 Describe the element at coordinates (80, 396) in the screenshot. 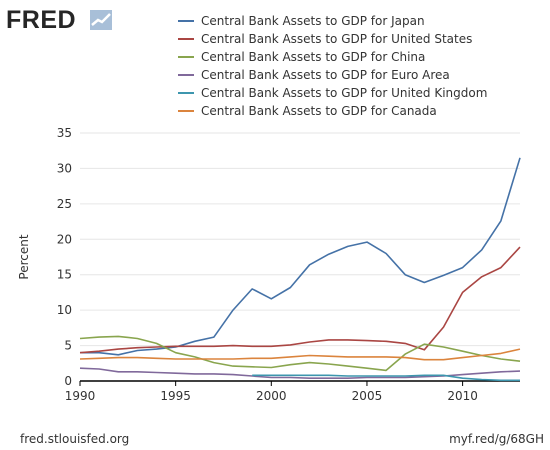

I see `x-tick-label: 1990` at that location.